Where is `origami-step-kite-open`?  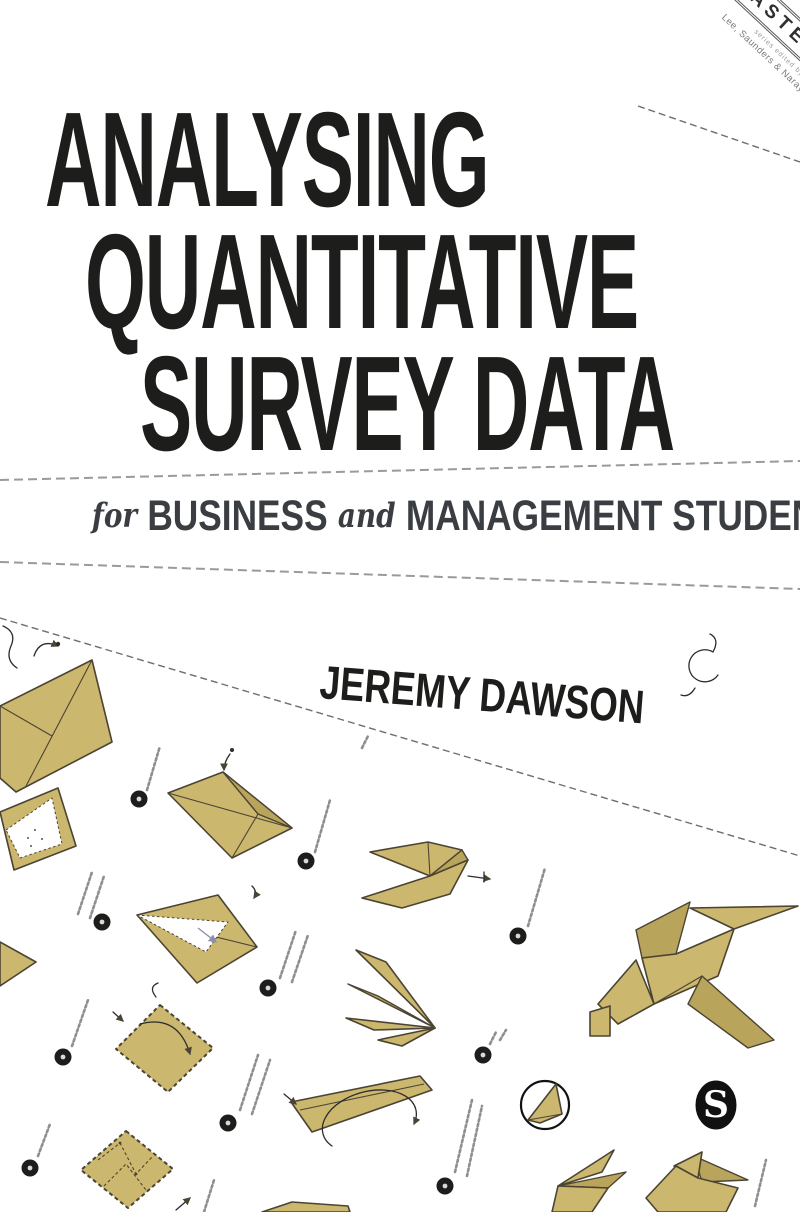
origami-step-kite-open is located at coordinates (198, 934).